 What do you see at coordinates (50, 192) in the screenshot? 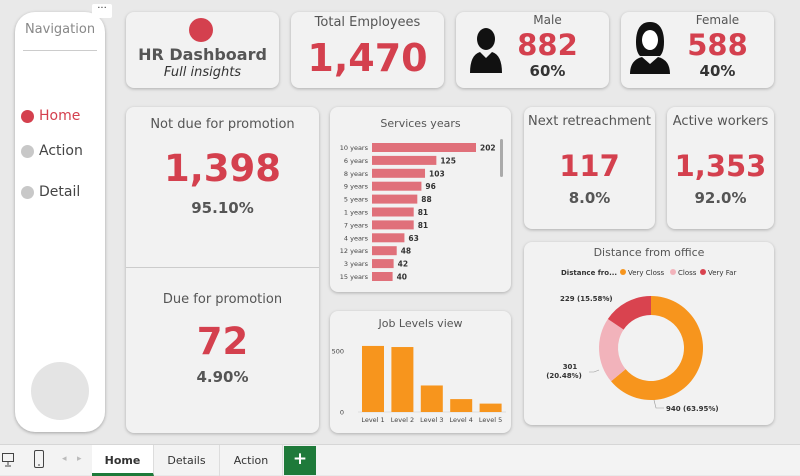
I see `nav-item-detail: Detail` at bounding box center [50, 192].